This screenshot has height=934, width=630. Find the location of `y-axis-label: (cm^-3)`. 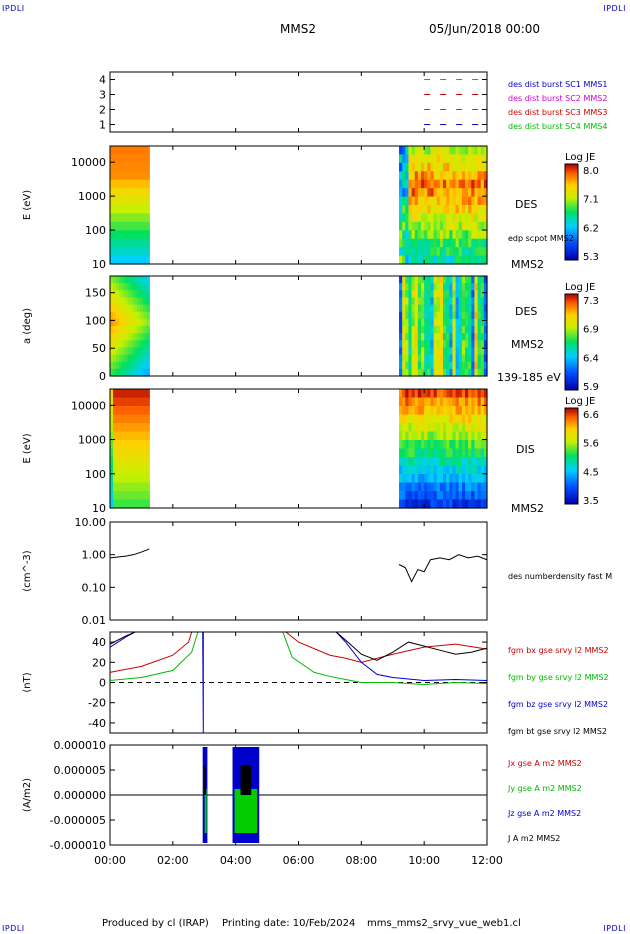

y-axis-label: (cm^-3) is located at coordinates (27, 570).